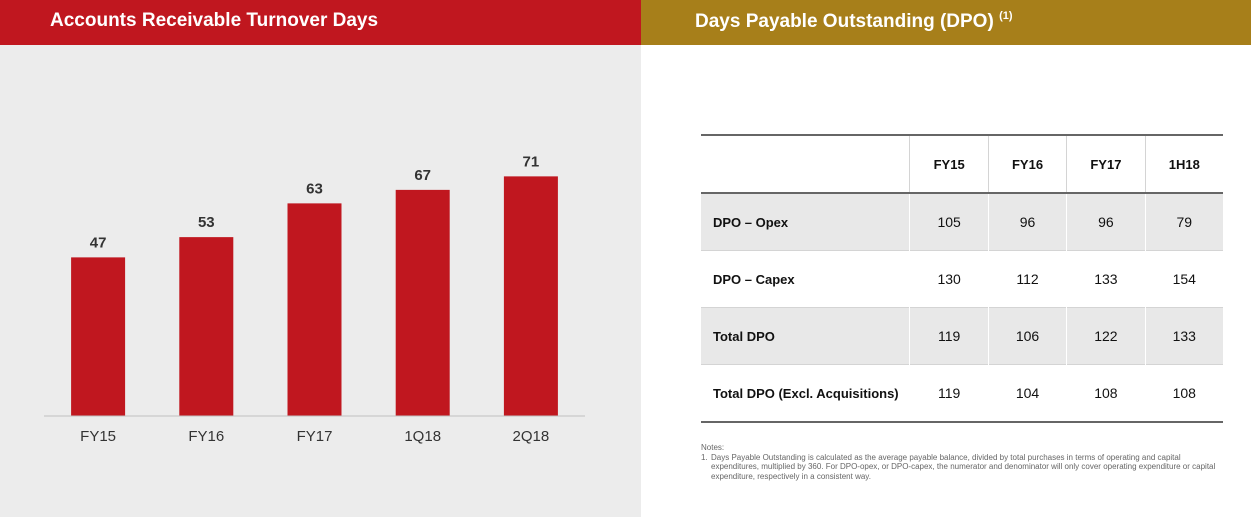 The height and width of the screenshot is (517, 1251). Describe the element at coordinates (422, 436) in the screenshot. I see `x-tick-label: 1Q18` at that location.